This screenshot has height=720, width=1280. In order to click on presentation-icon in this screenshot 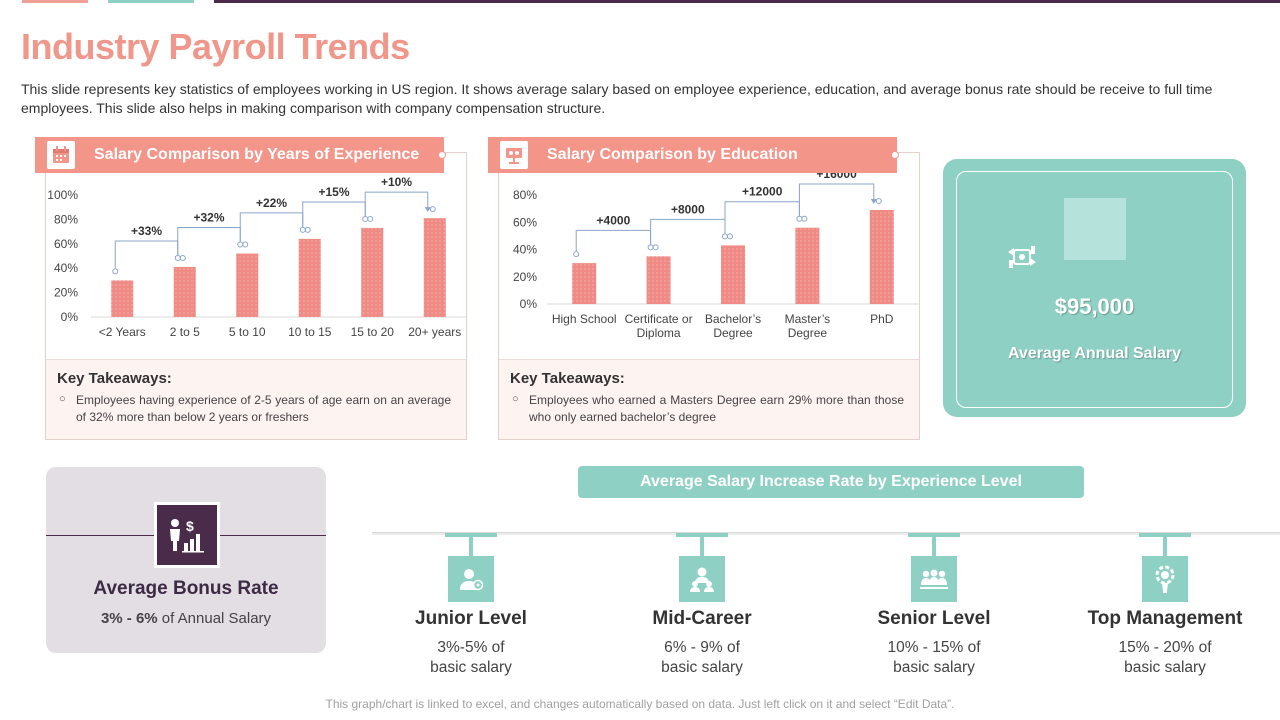, I will do `click(514, 155)`.